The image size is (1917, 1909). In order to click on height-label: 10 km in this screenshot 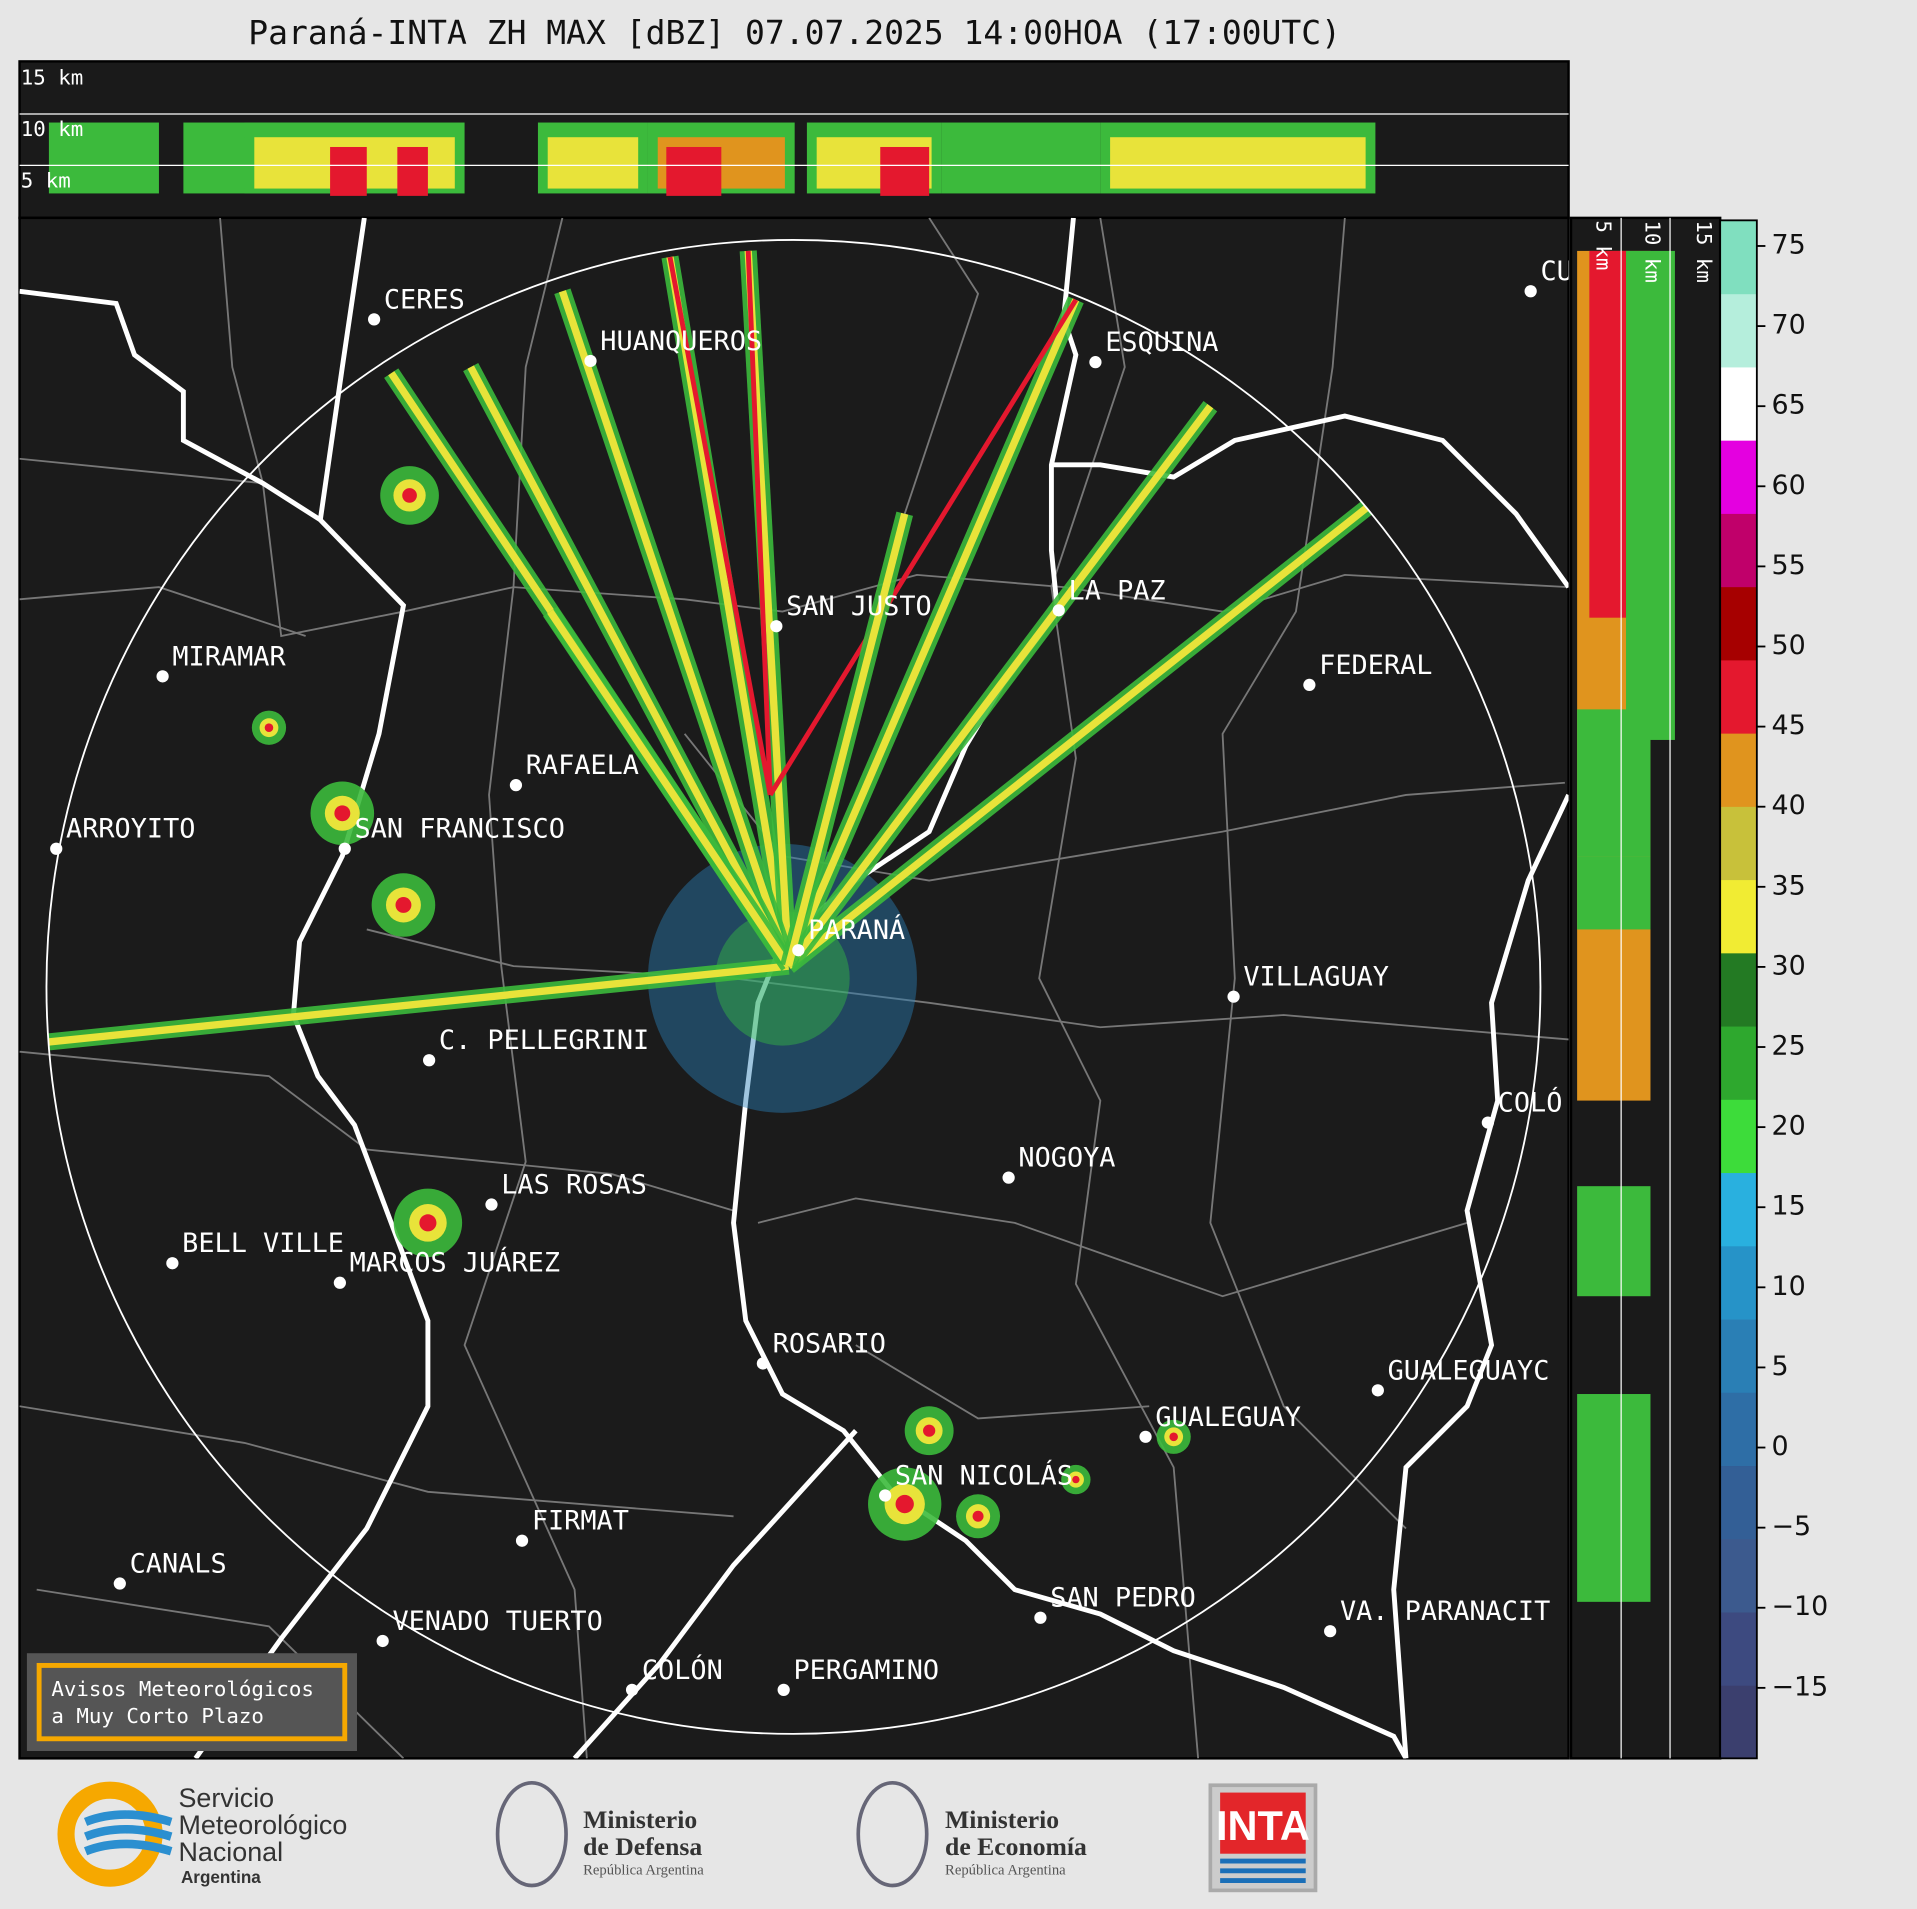, I will do `click(1653, 251)`.